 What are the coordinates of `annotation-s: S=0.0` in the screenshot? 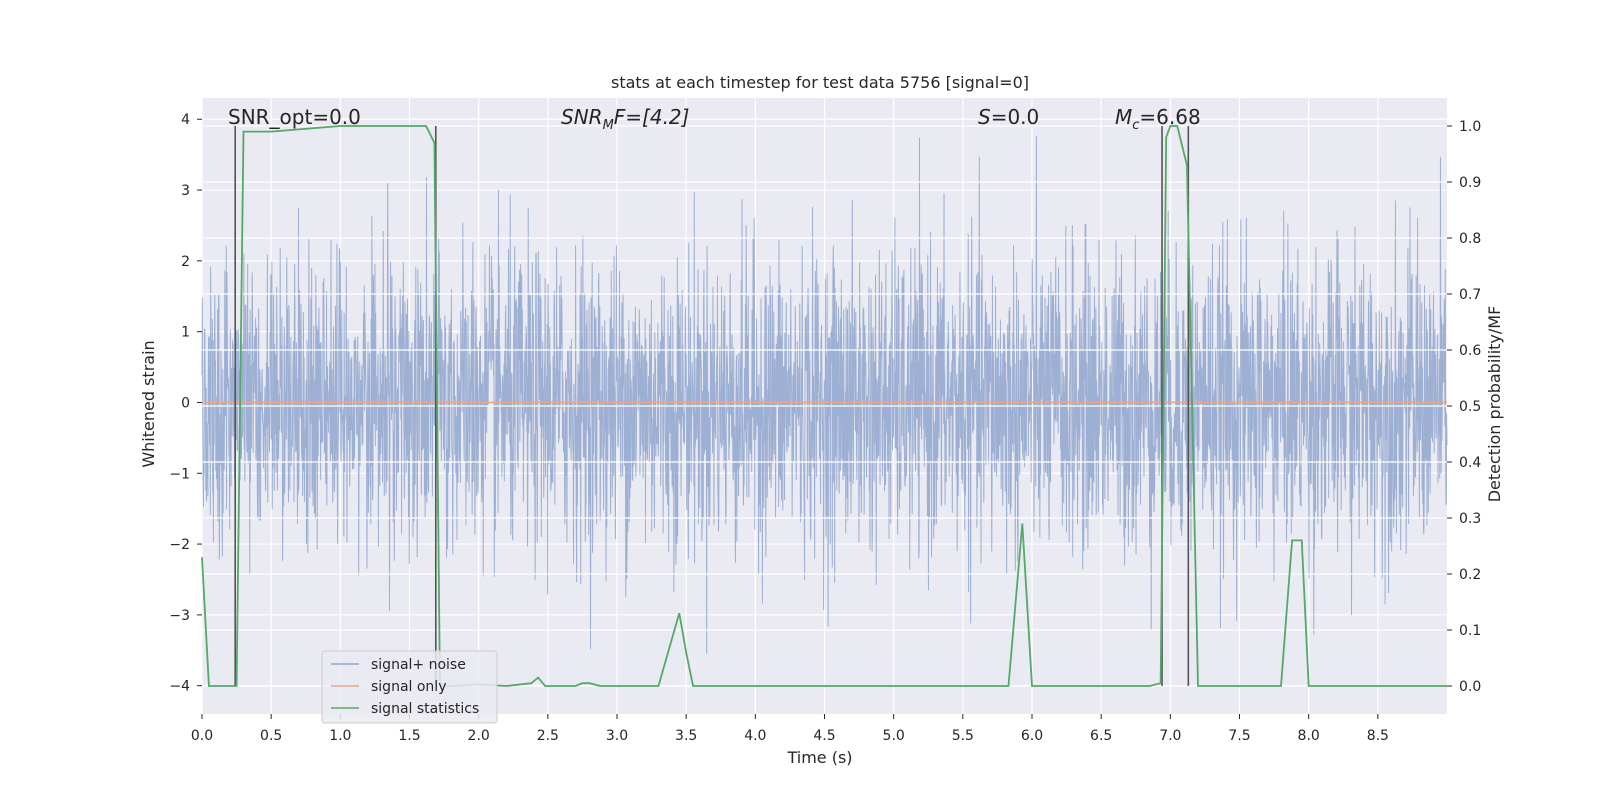 It's located at (1008, 117).